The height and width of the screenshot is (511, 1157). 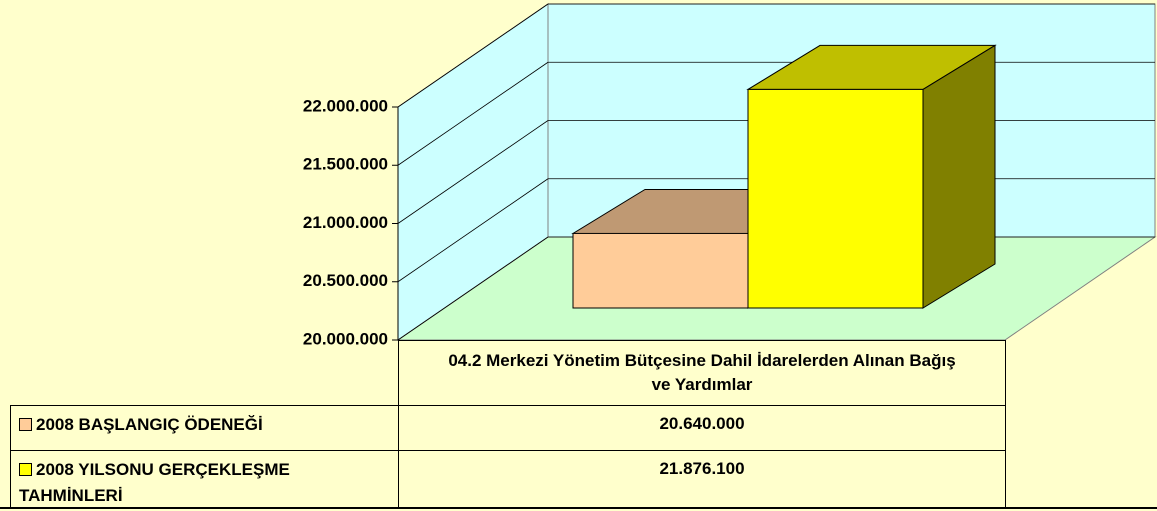 I want to click on y-tick-label: 21.500.000, so click(x=345, y=164).